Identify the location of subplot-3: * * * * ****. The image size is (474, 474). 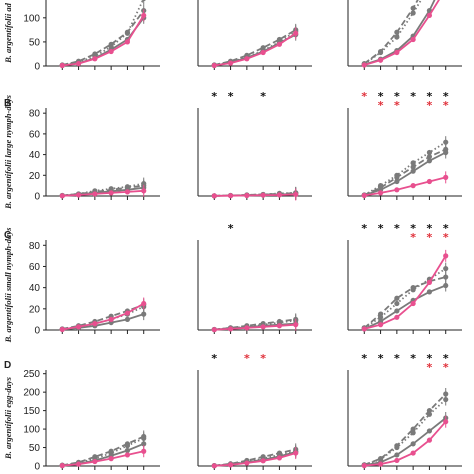
(404, 411).